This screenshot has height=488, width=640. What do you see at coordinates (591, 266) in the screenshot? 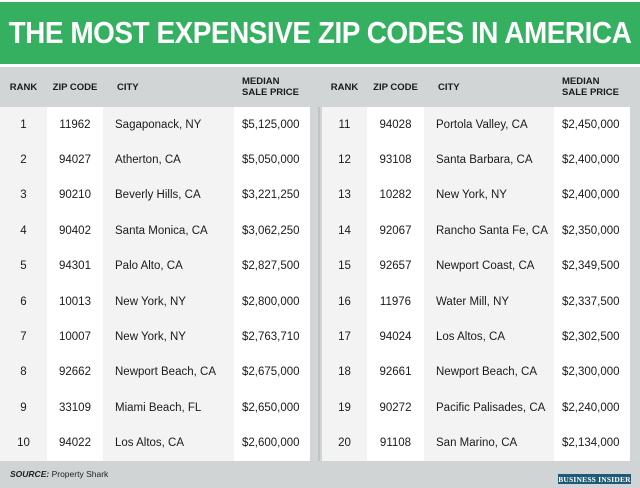
I see `table-cell-price: $2,349,500` at bounding box center [591, 266].